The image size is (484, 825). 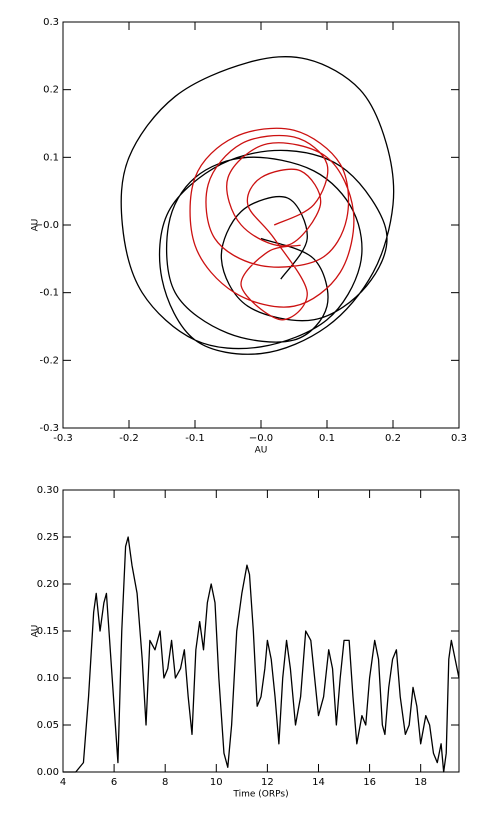 What do you see at coordinates (369, 782) in the screenshot?
I see `x-tick-label: 16` at bounding box center [369, 782].